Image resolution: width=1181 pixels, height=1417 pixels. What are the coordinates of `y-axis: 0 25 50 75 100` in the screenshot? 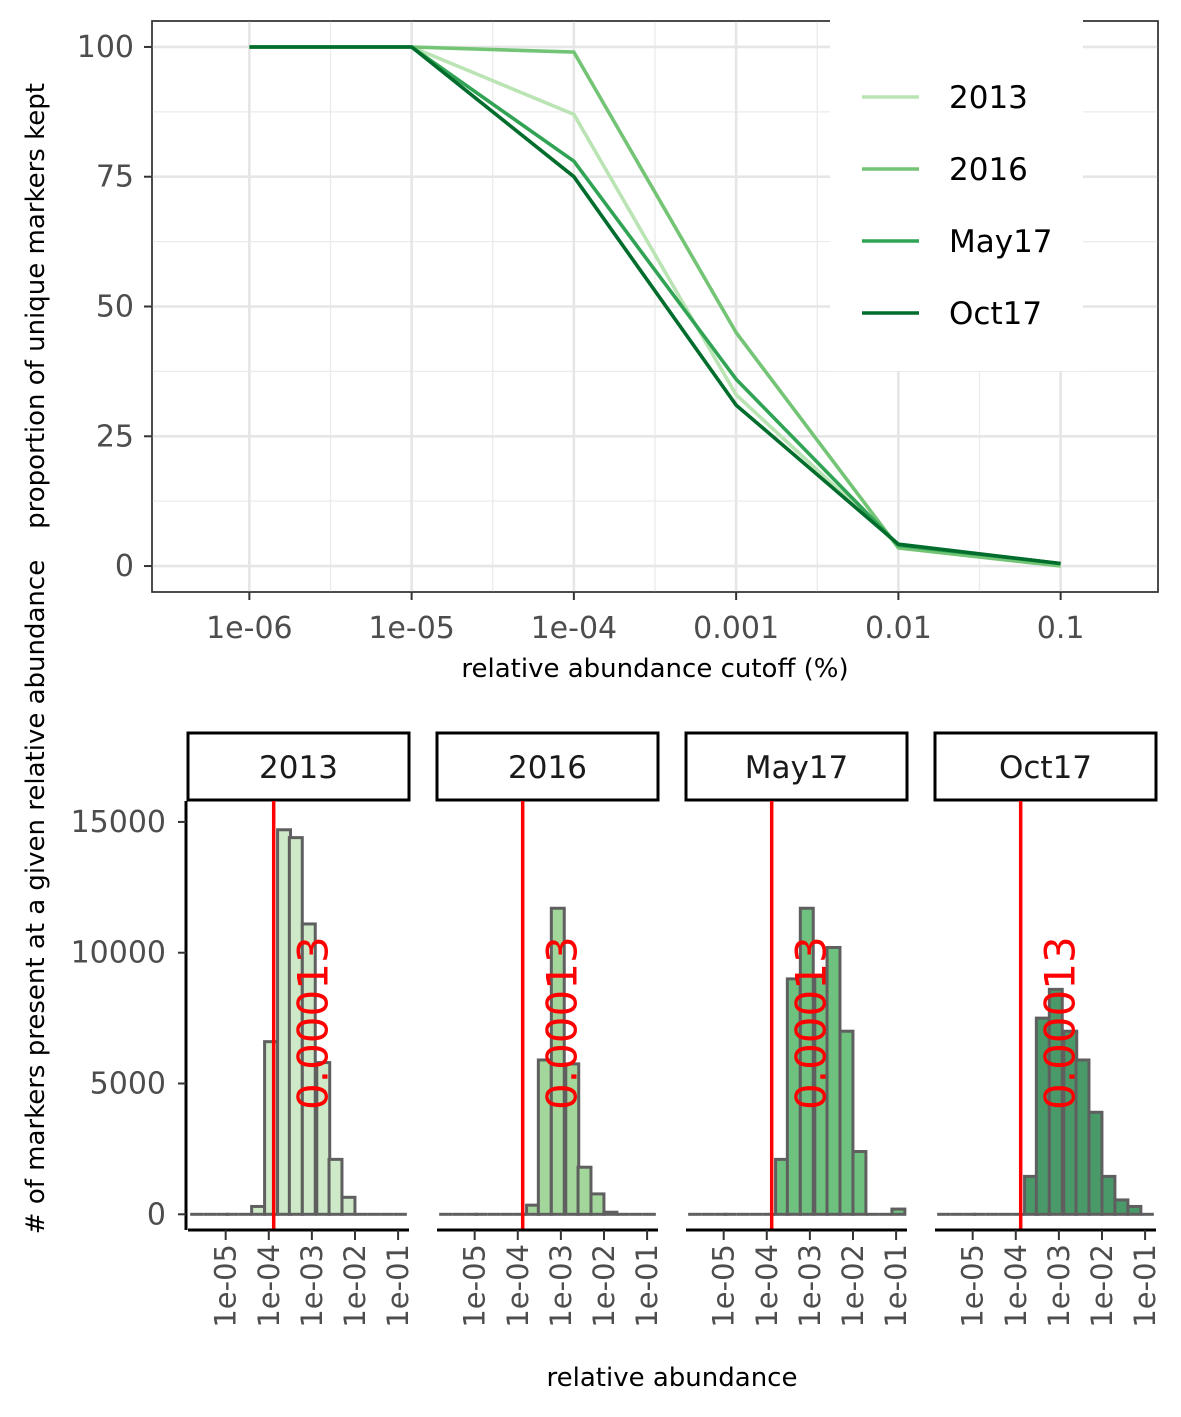 It's located at (114, 307).